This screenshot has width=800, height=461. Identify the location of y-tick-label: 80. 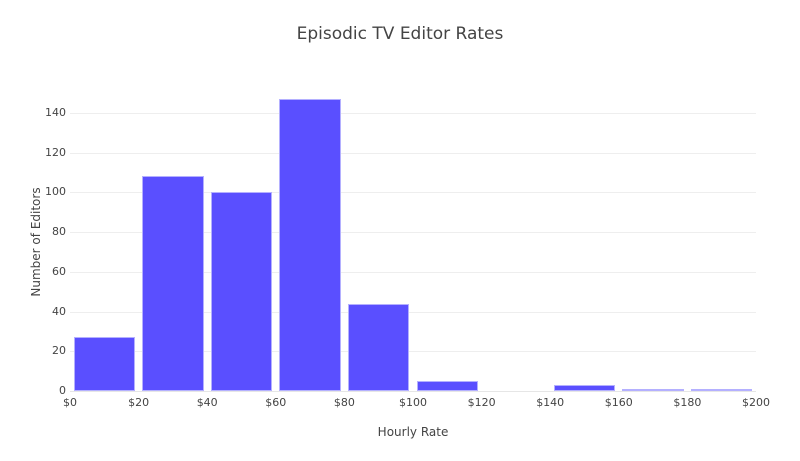
(59, 232).